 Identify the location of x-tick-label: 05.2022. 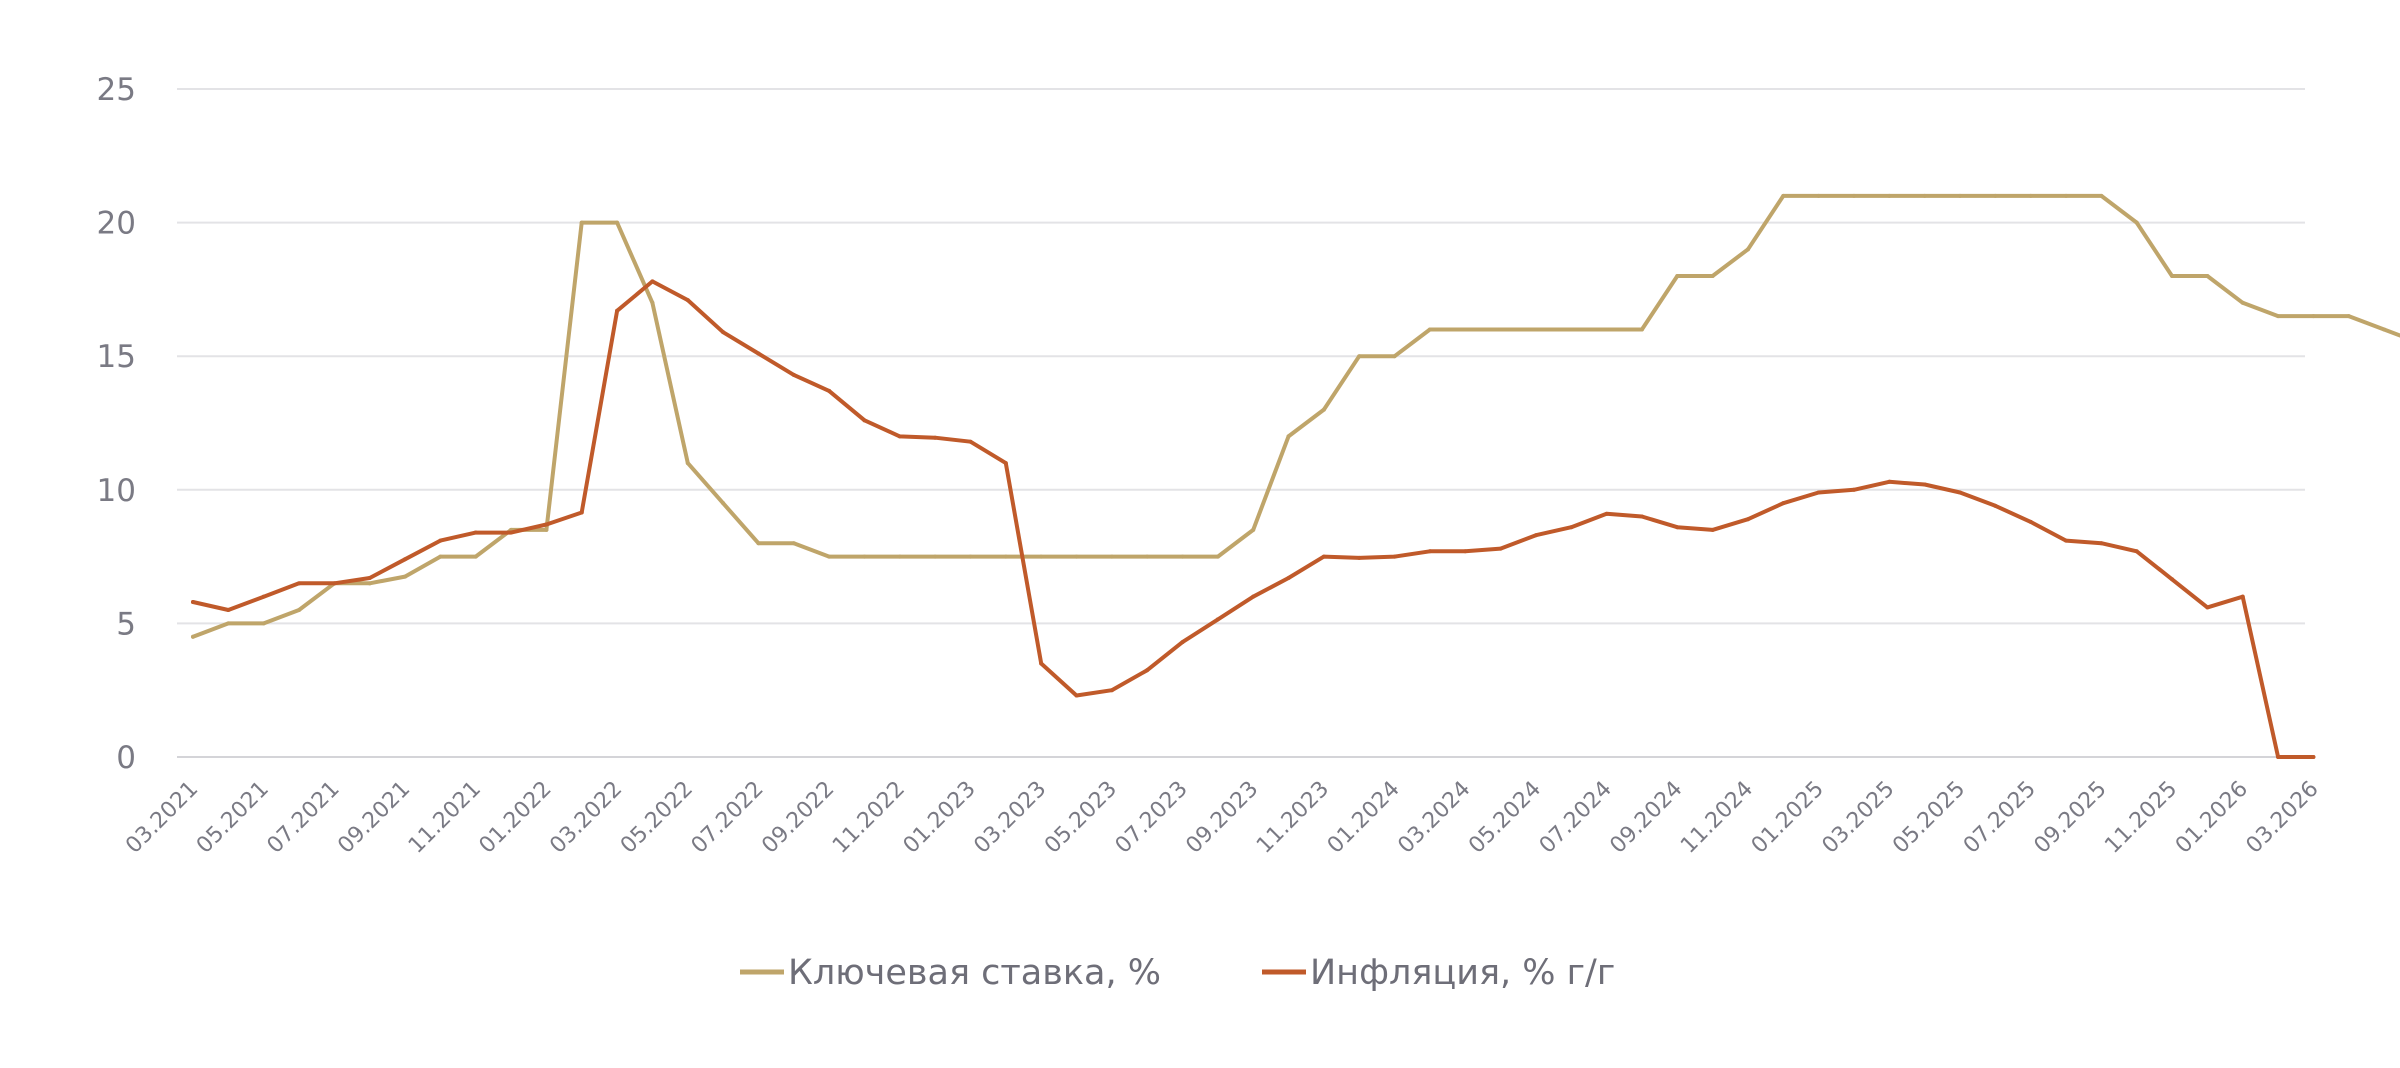
(657, 818).